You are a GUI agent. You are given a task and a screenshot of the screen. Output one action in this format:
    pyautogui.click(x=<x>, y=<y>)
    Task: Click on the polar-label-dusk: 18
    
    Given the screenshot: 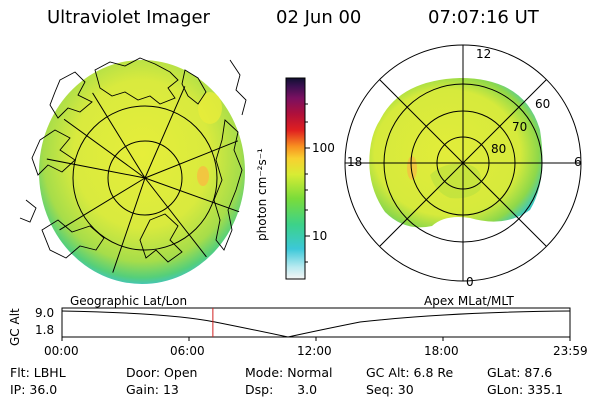 What is the action you would take?
    pyautogui.click(x=355, y=162)
    